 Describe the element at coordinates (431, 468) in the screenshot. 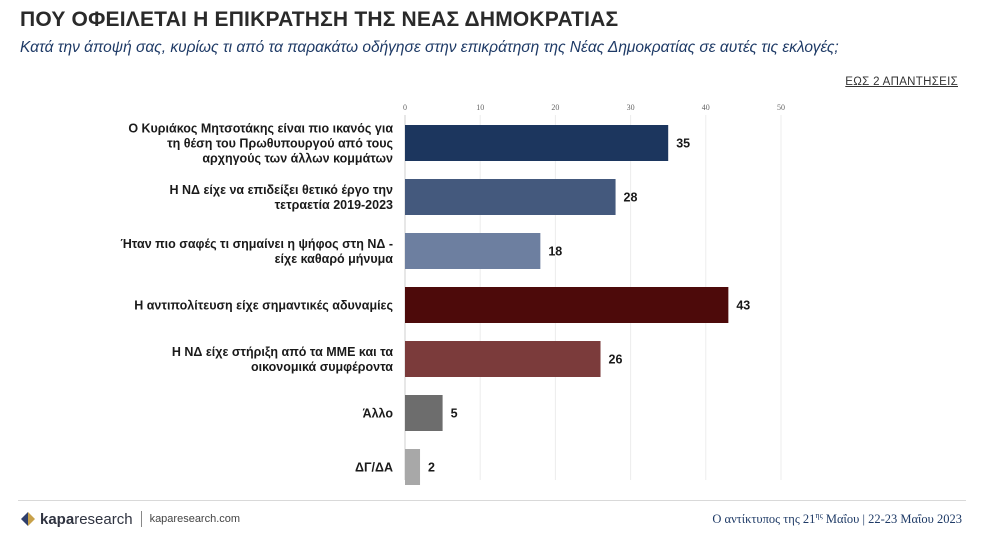

I see `data-label-7: 2` at that location.